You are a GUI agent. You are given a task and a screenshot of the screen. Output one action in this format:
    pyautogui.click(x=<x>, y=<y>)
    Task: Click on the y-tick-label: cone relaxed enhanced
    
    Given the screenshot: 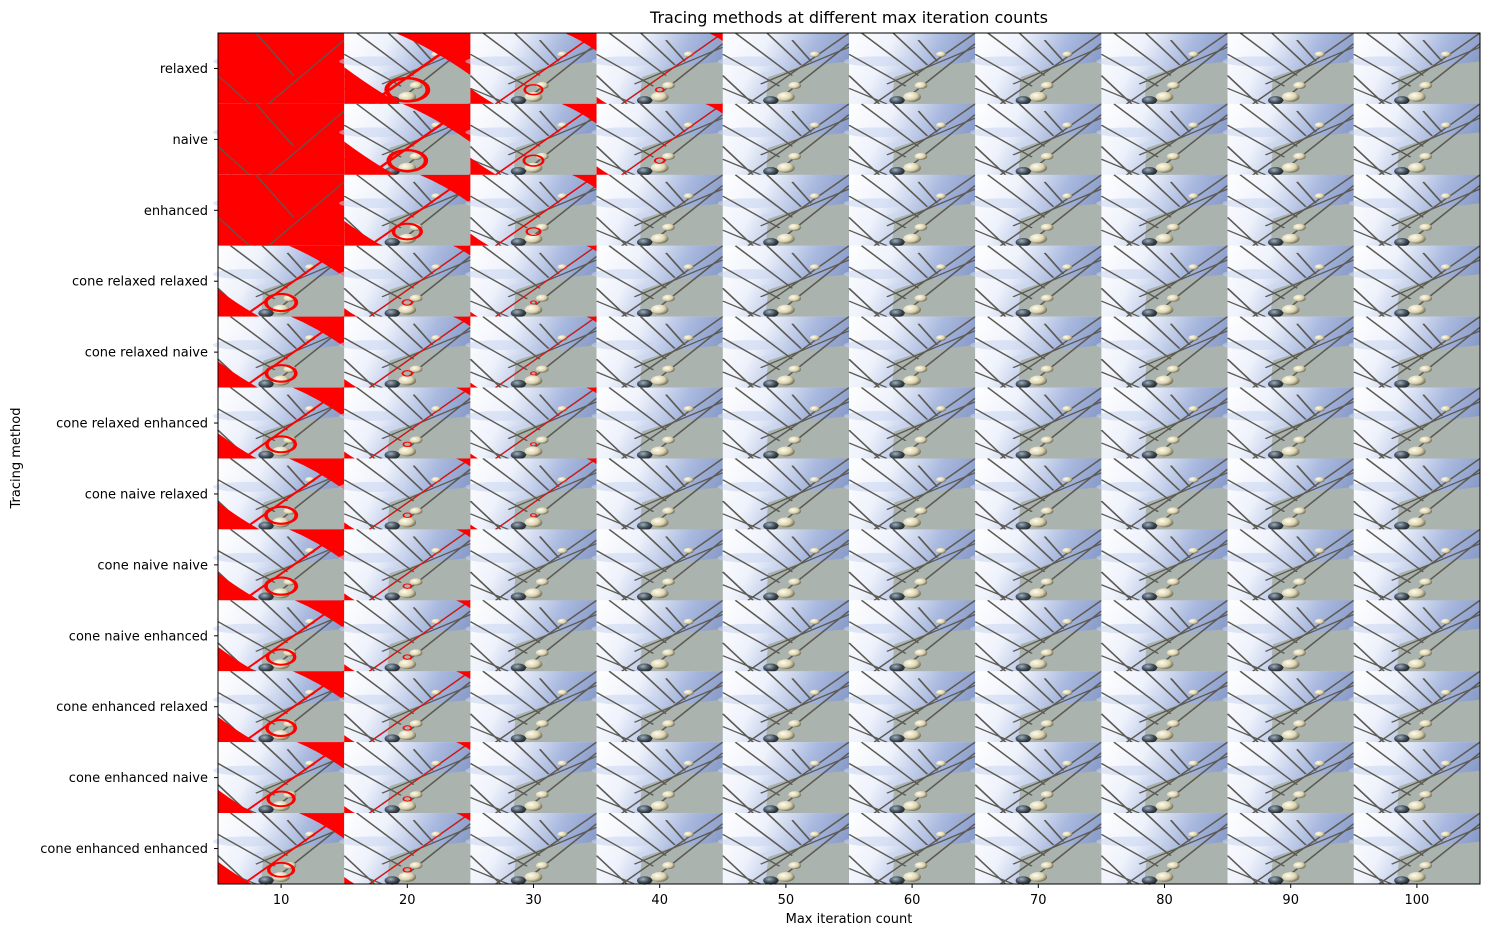 What is the action you would take?
    pyautogui.click(x=132, y=424)
    